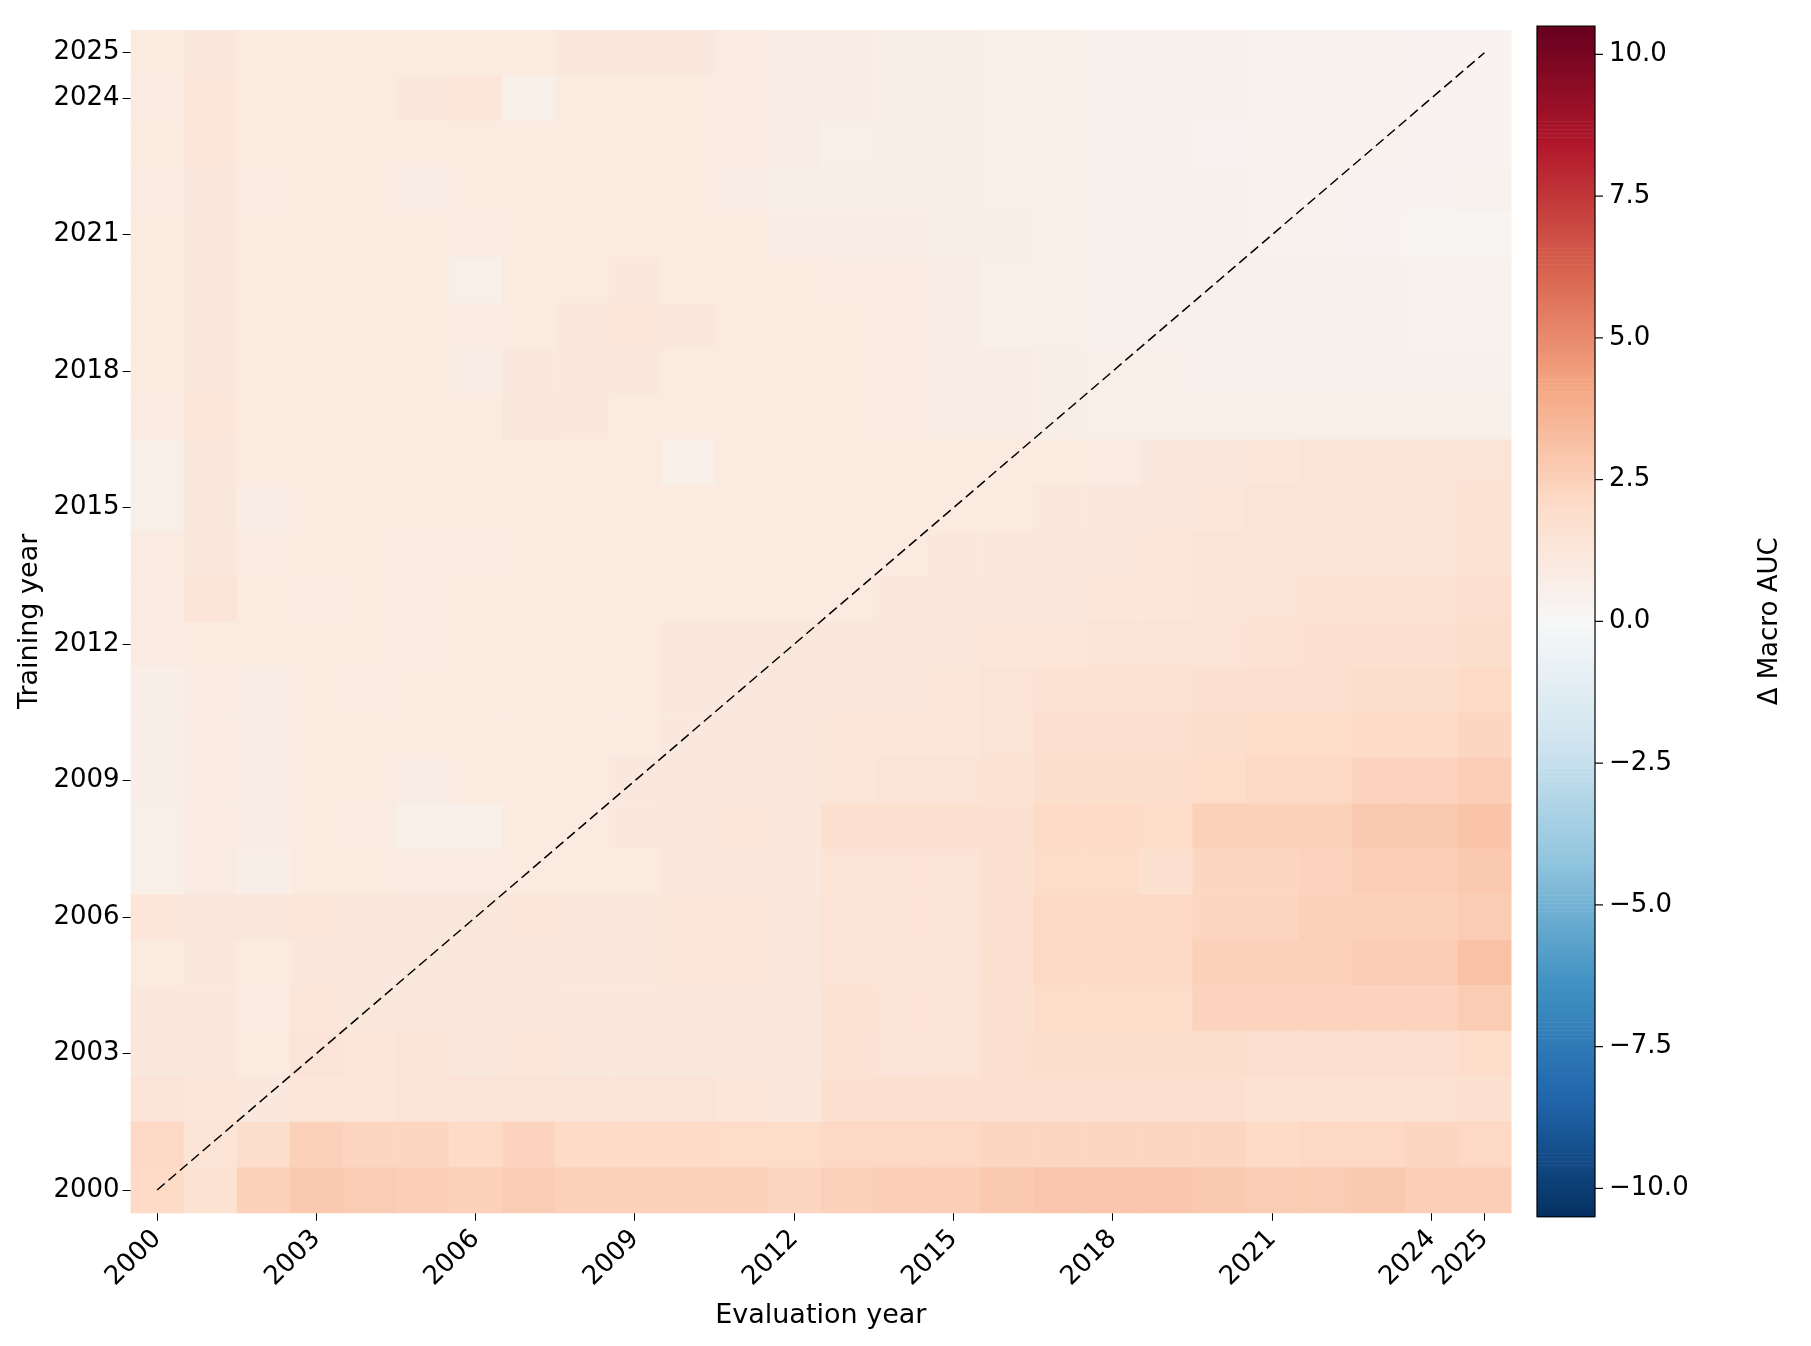 Image resolution: width=1811 pixels, height=1346 pixels. Describe the element at coordinates (86, 914) in the screenshot. I see `y-tick-label: 2006` at that location.